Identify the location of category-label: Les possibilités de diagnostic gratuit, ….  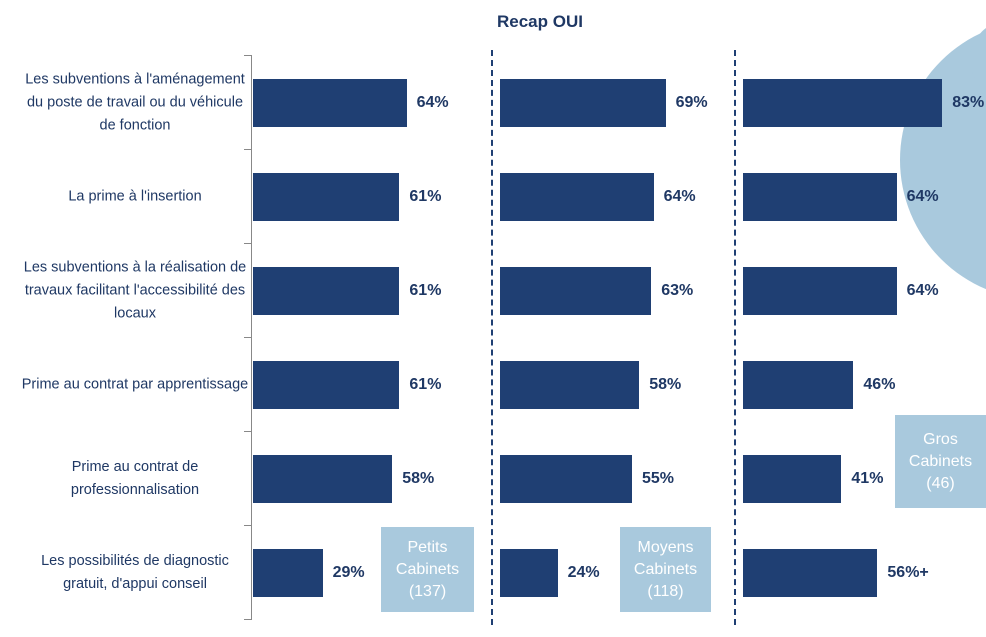
(135, 572).